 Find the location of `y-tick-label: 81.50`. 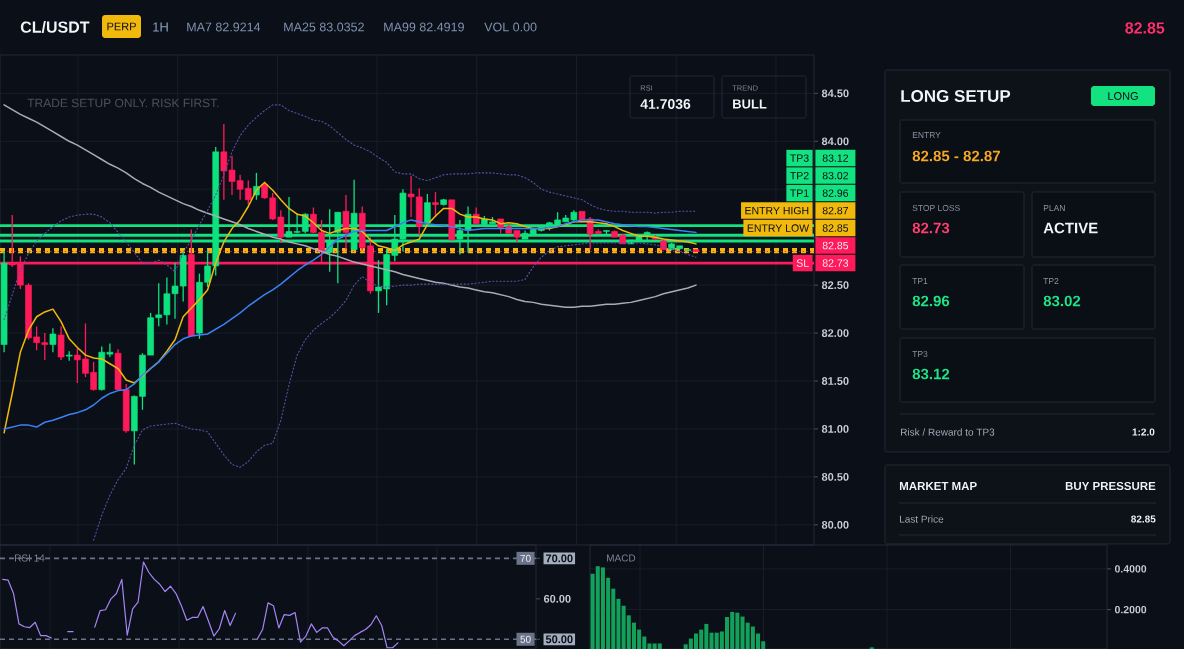

y-tick-label: 81.50 is located at coordinates (835, 381).